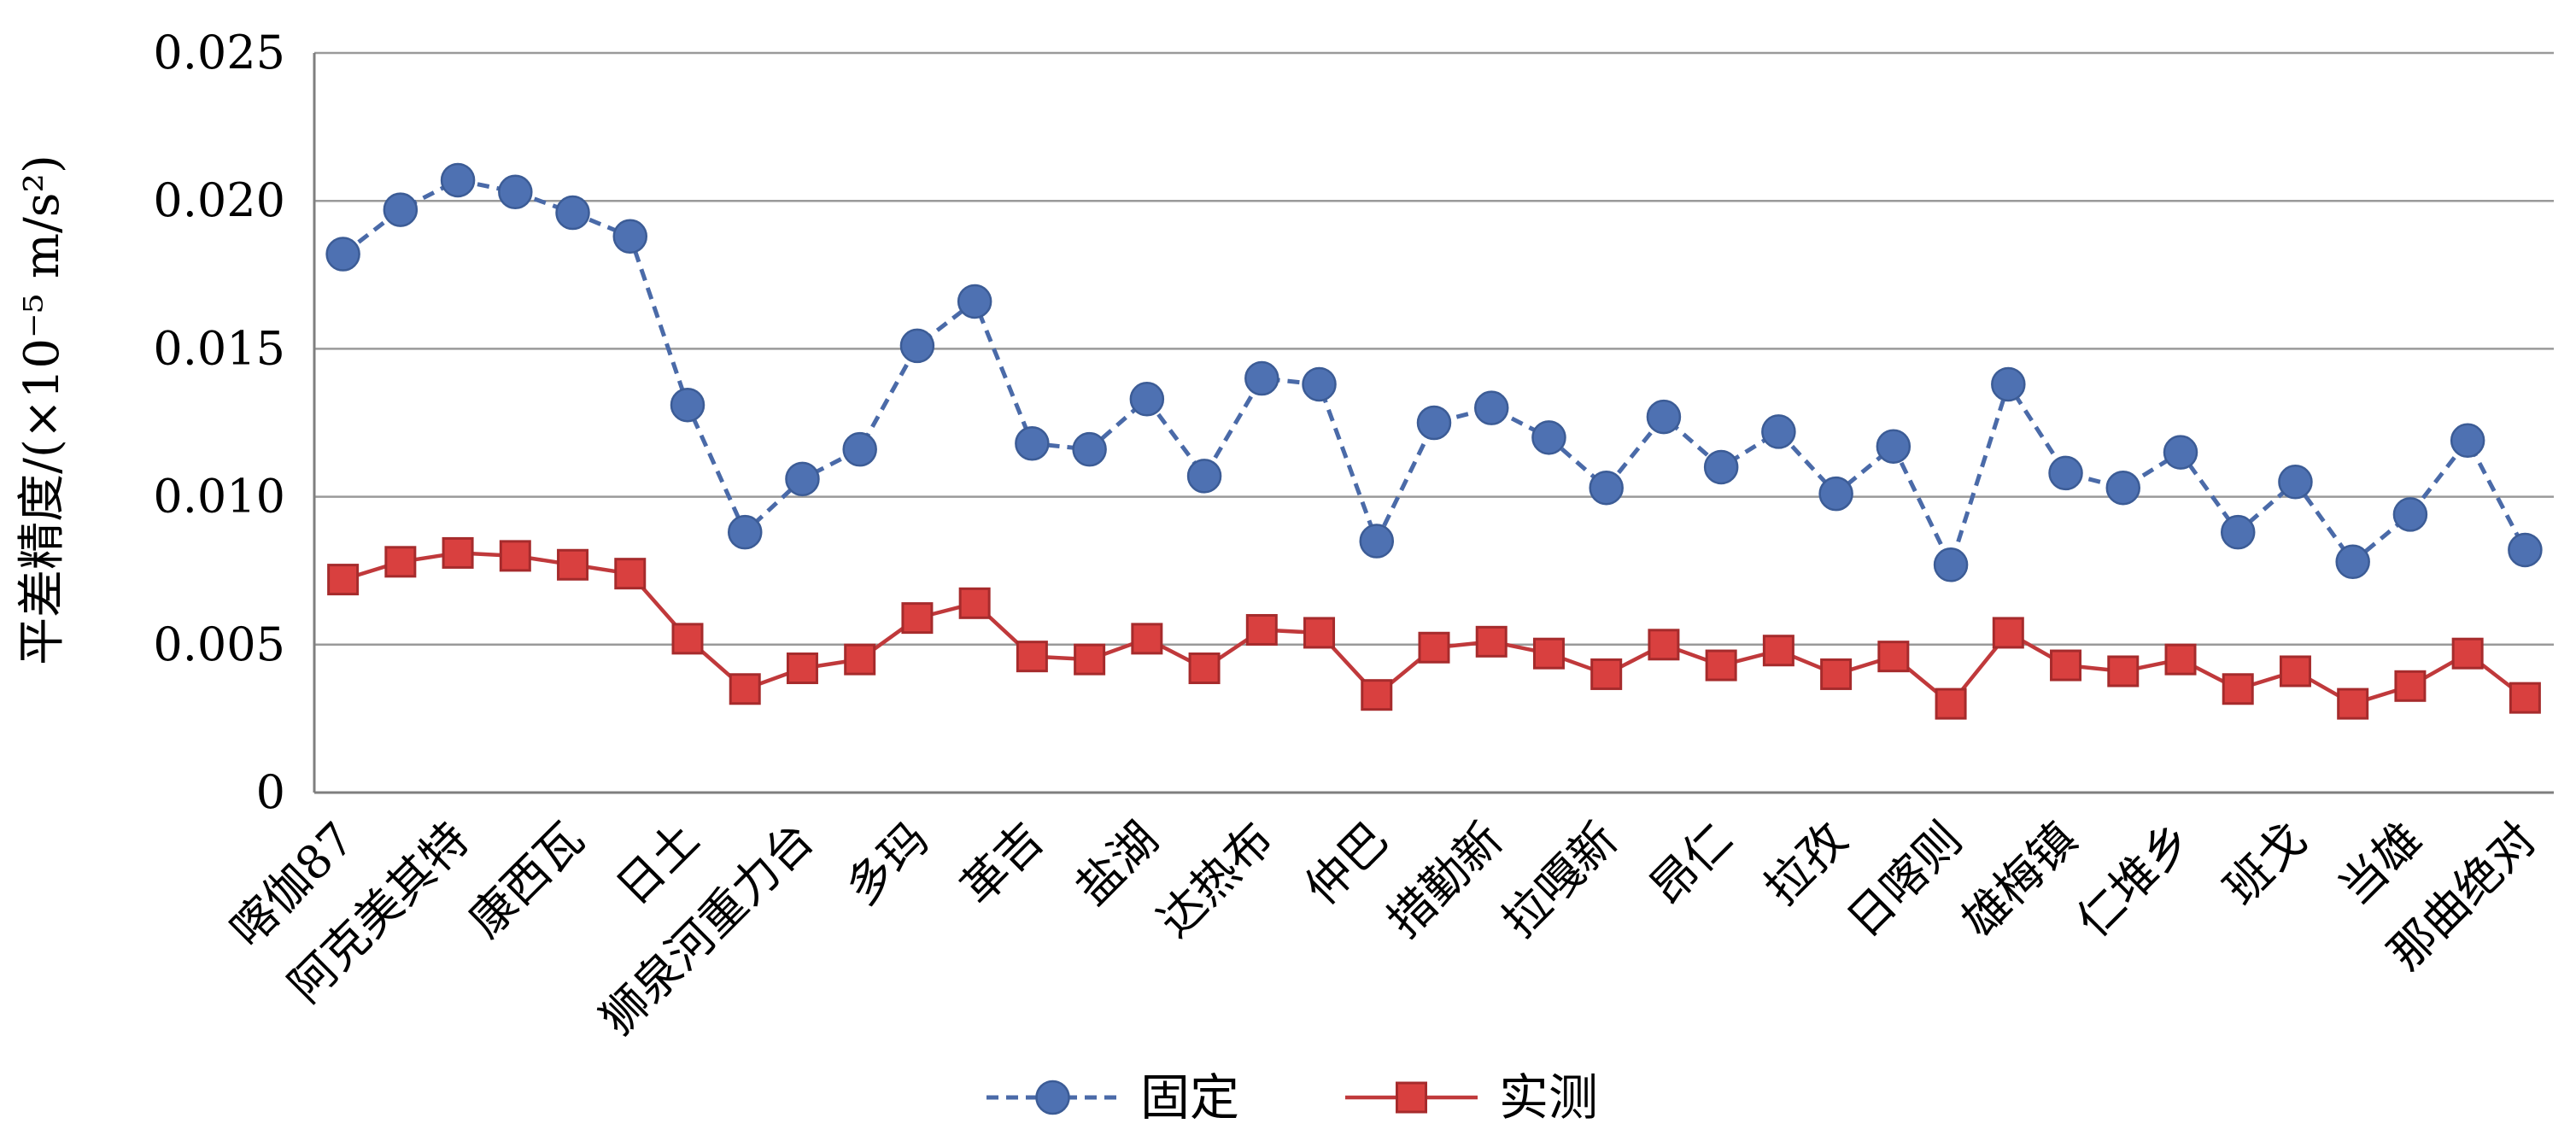 The height and width of the screenshot is (1147, 2576). Describe the element at coordinates (1471, 1098) in the screenshot. I see `legend-item-measured: 实测` at that location.